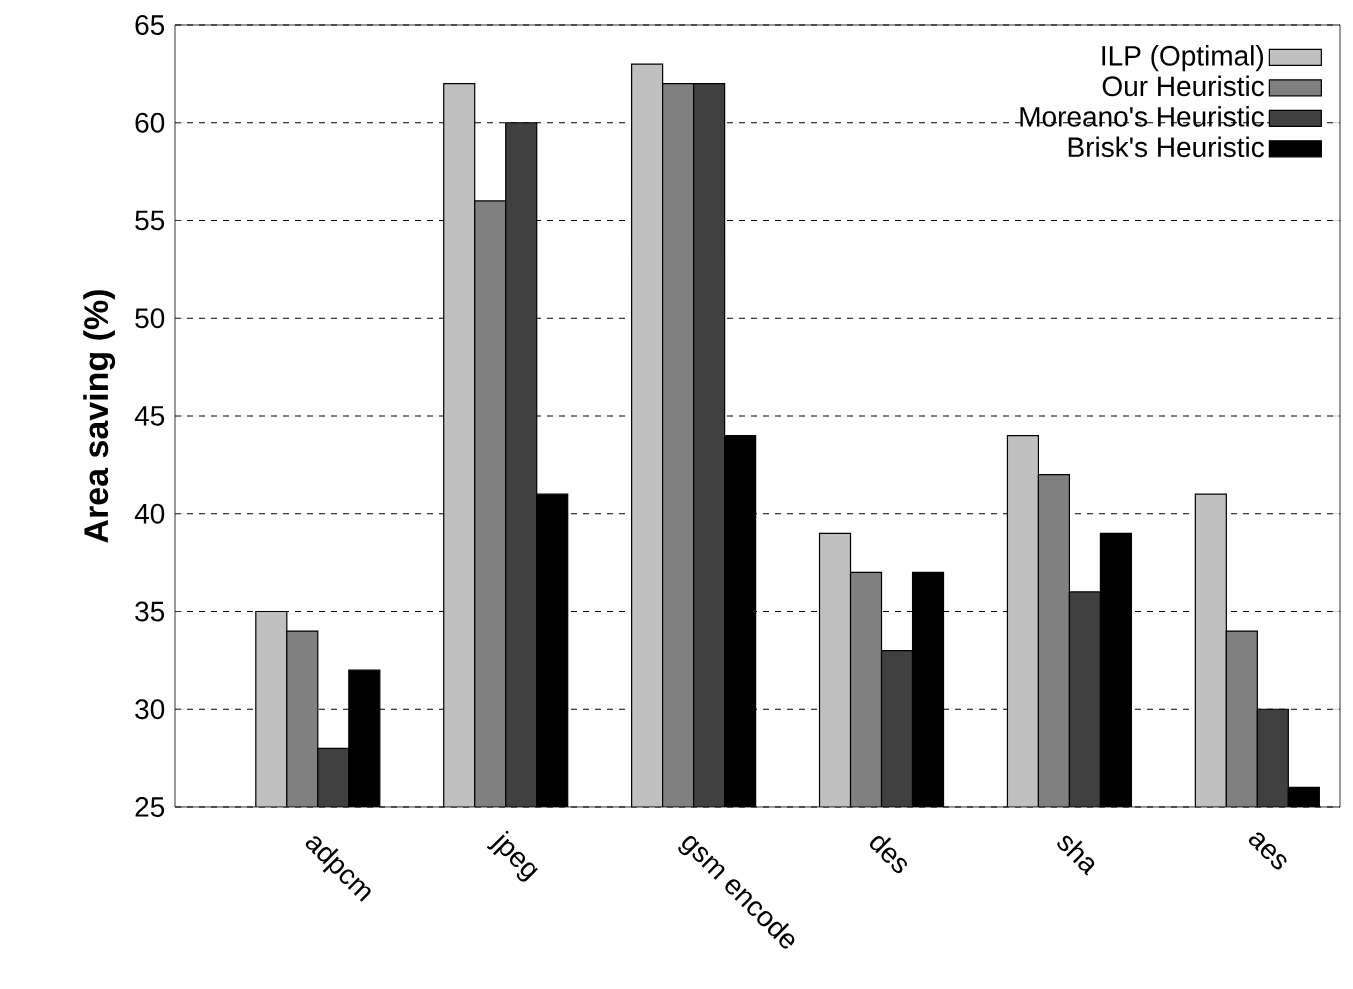 This screenshot has width=1353, height=989. Describe the element at coordinates (99, 416) in the screenshot. I see `y-axis-title: Area saving (%)` at that location.